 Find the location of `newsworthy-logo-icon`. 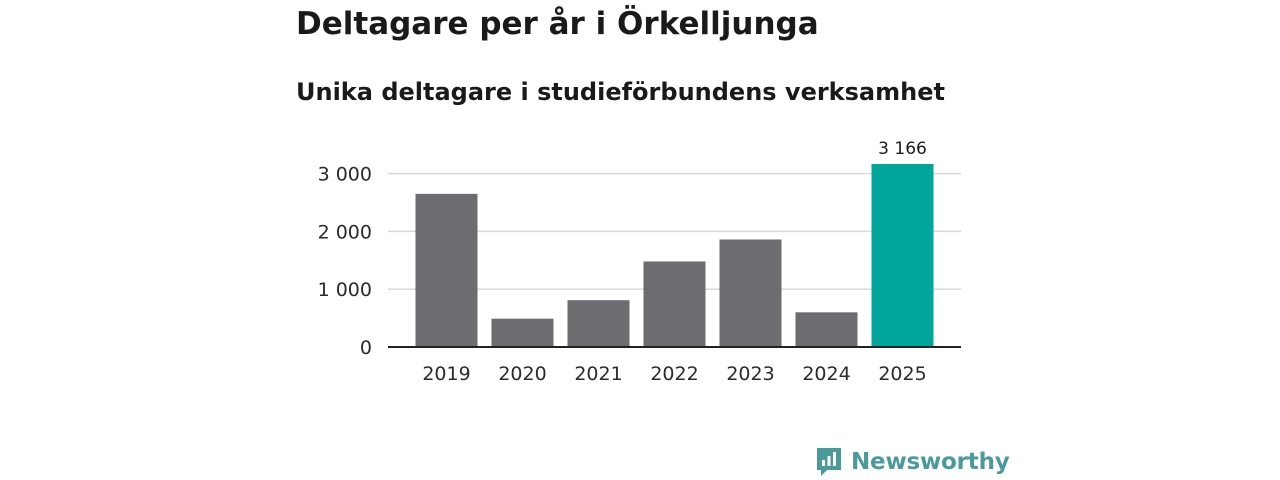

newsworthy-logo-icon is located at coordinates (829, 462).